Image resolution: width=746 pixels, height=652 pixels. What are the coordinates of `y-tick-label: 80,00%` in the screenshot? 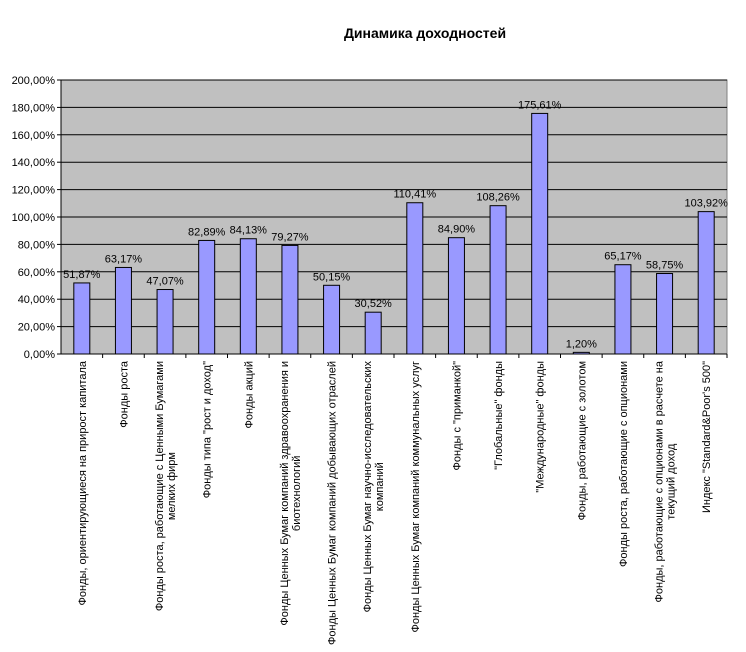 It's located at (37, 245).